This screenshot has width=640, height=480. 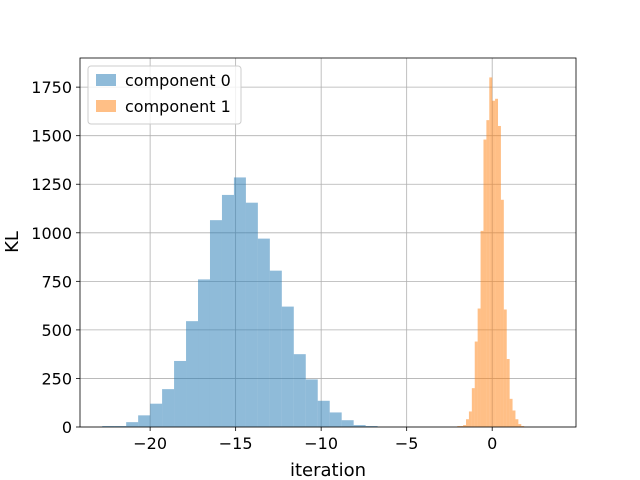 What do you see at coordinates (67, 427) in the screenshot?
I see `y-tick-label: 0` at bounding box center [67, 427].